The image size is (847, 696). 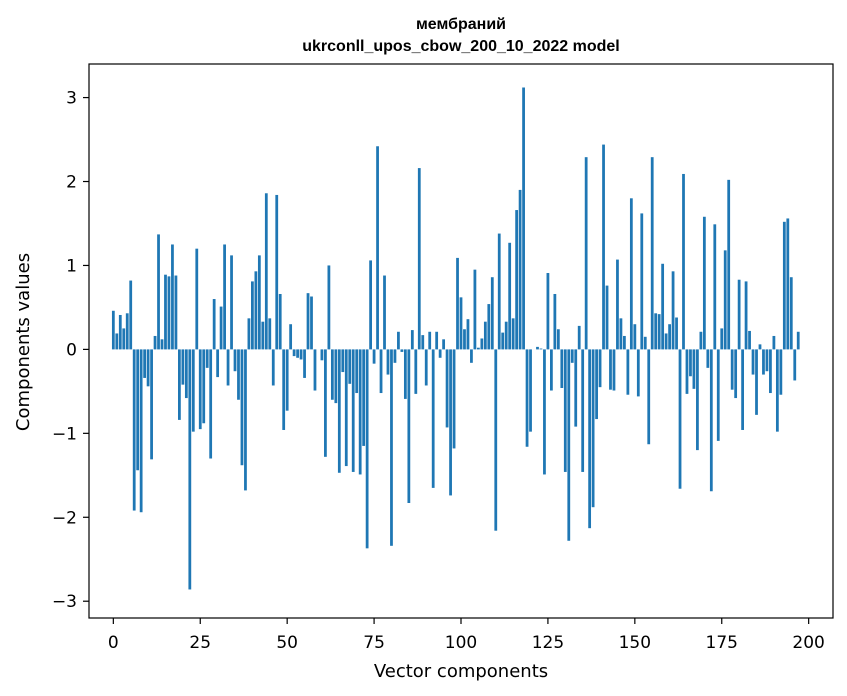 What do you see at coordinates (71, 99) in the screenshot?
I see `y-tick-label: 3` at bounding box center [71, 99].